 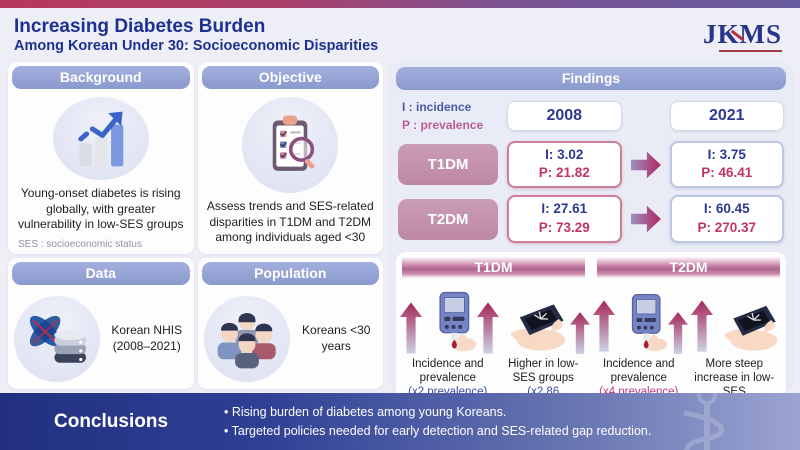 I want to click on t2dm-2008-cell: I: 27.61 P: 73.29, so click(x=564, y=219).